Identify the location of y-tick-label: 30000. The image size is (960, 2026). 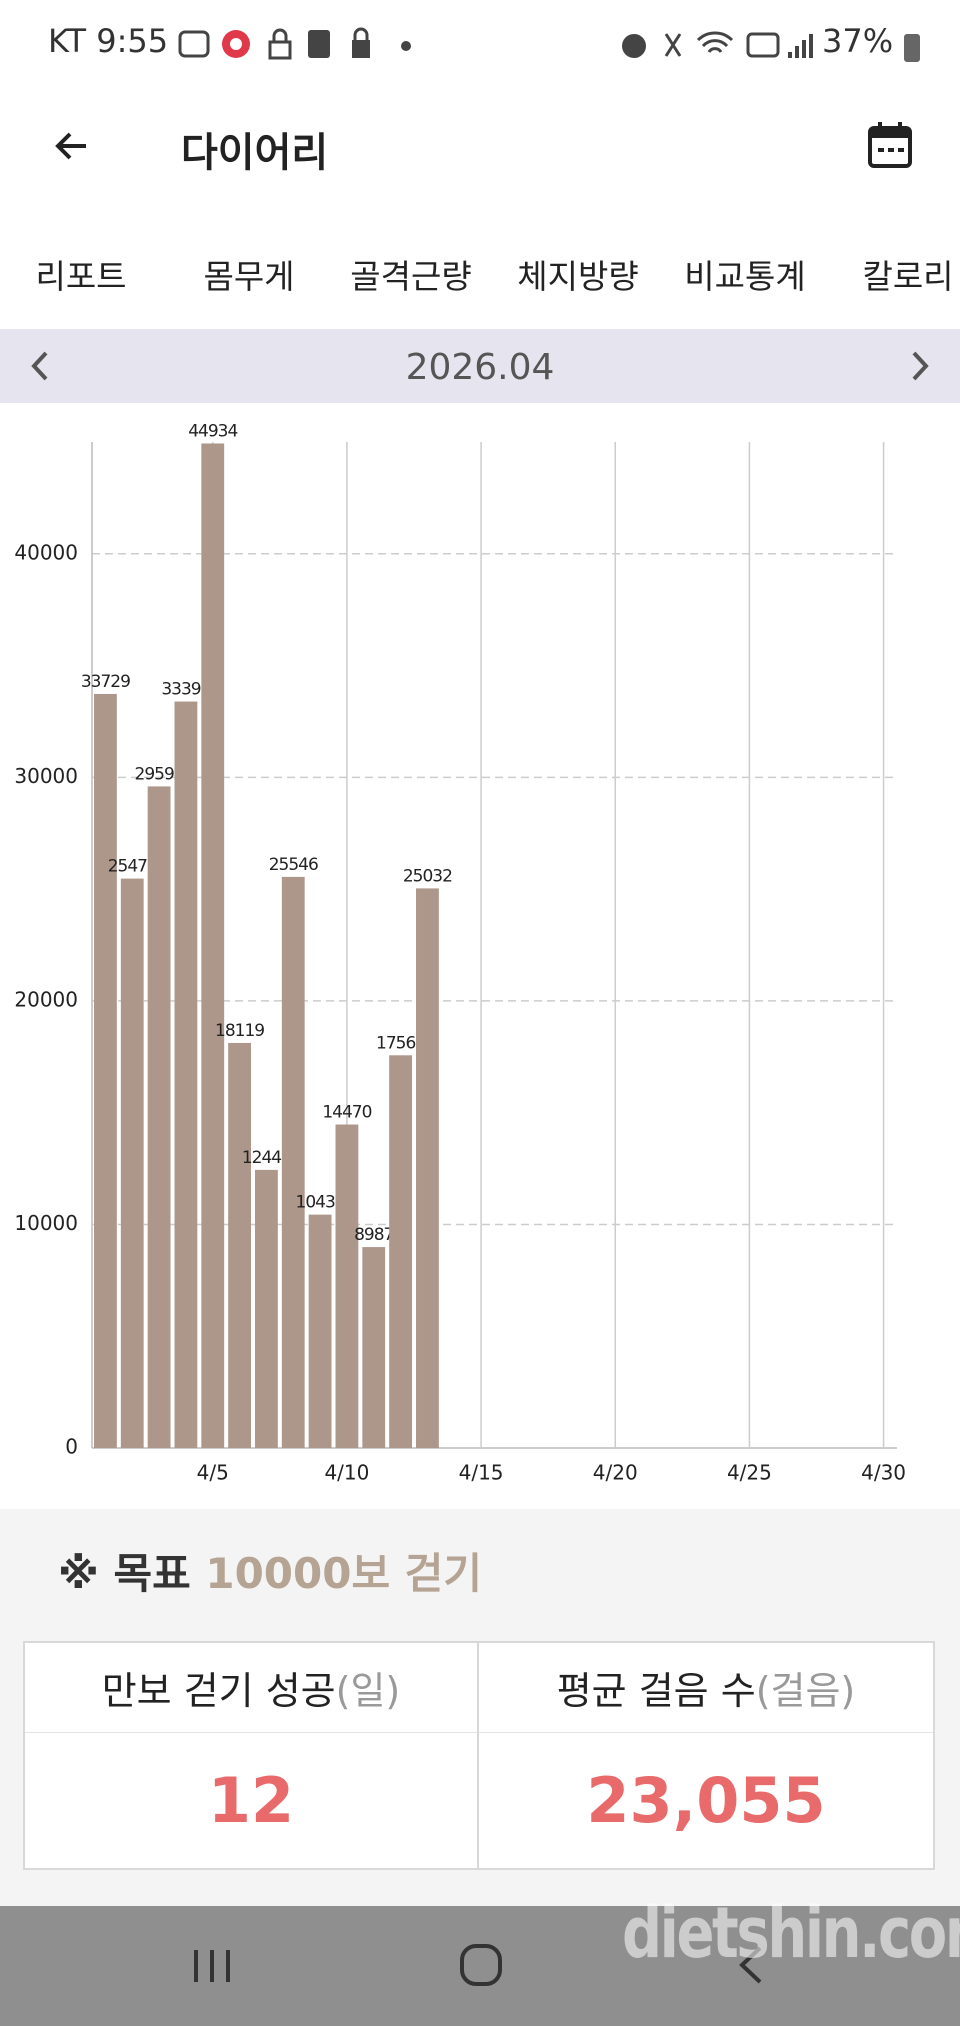
(46, 776).